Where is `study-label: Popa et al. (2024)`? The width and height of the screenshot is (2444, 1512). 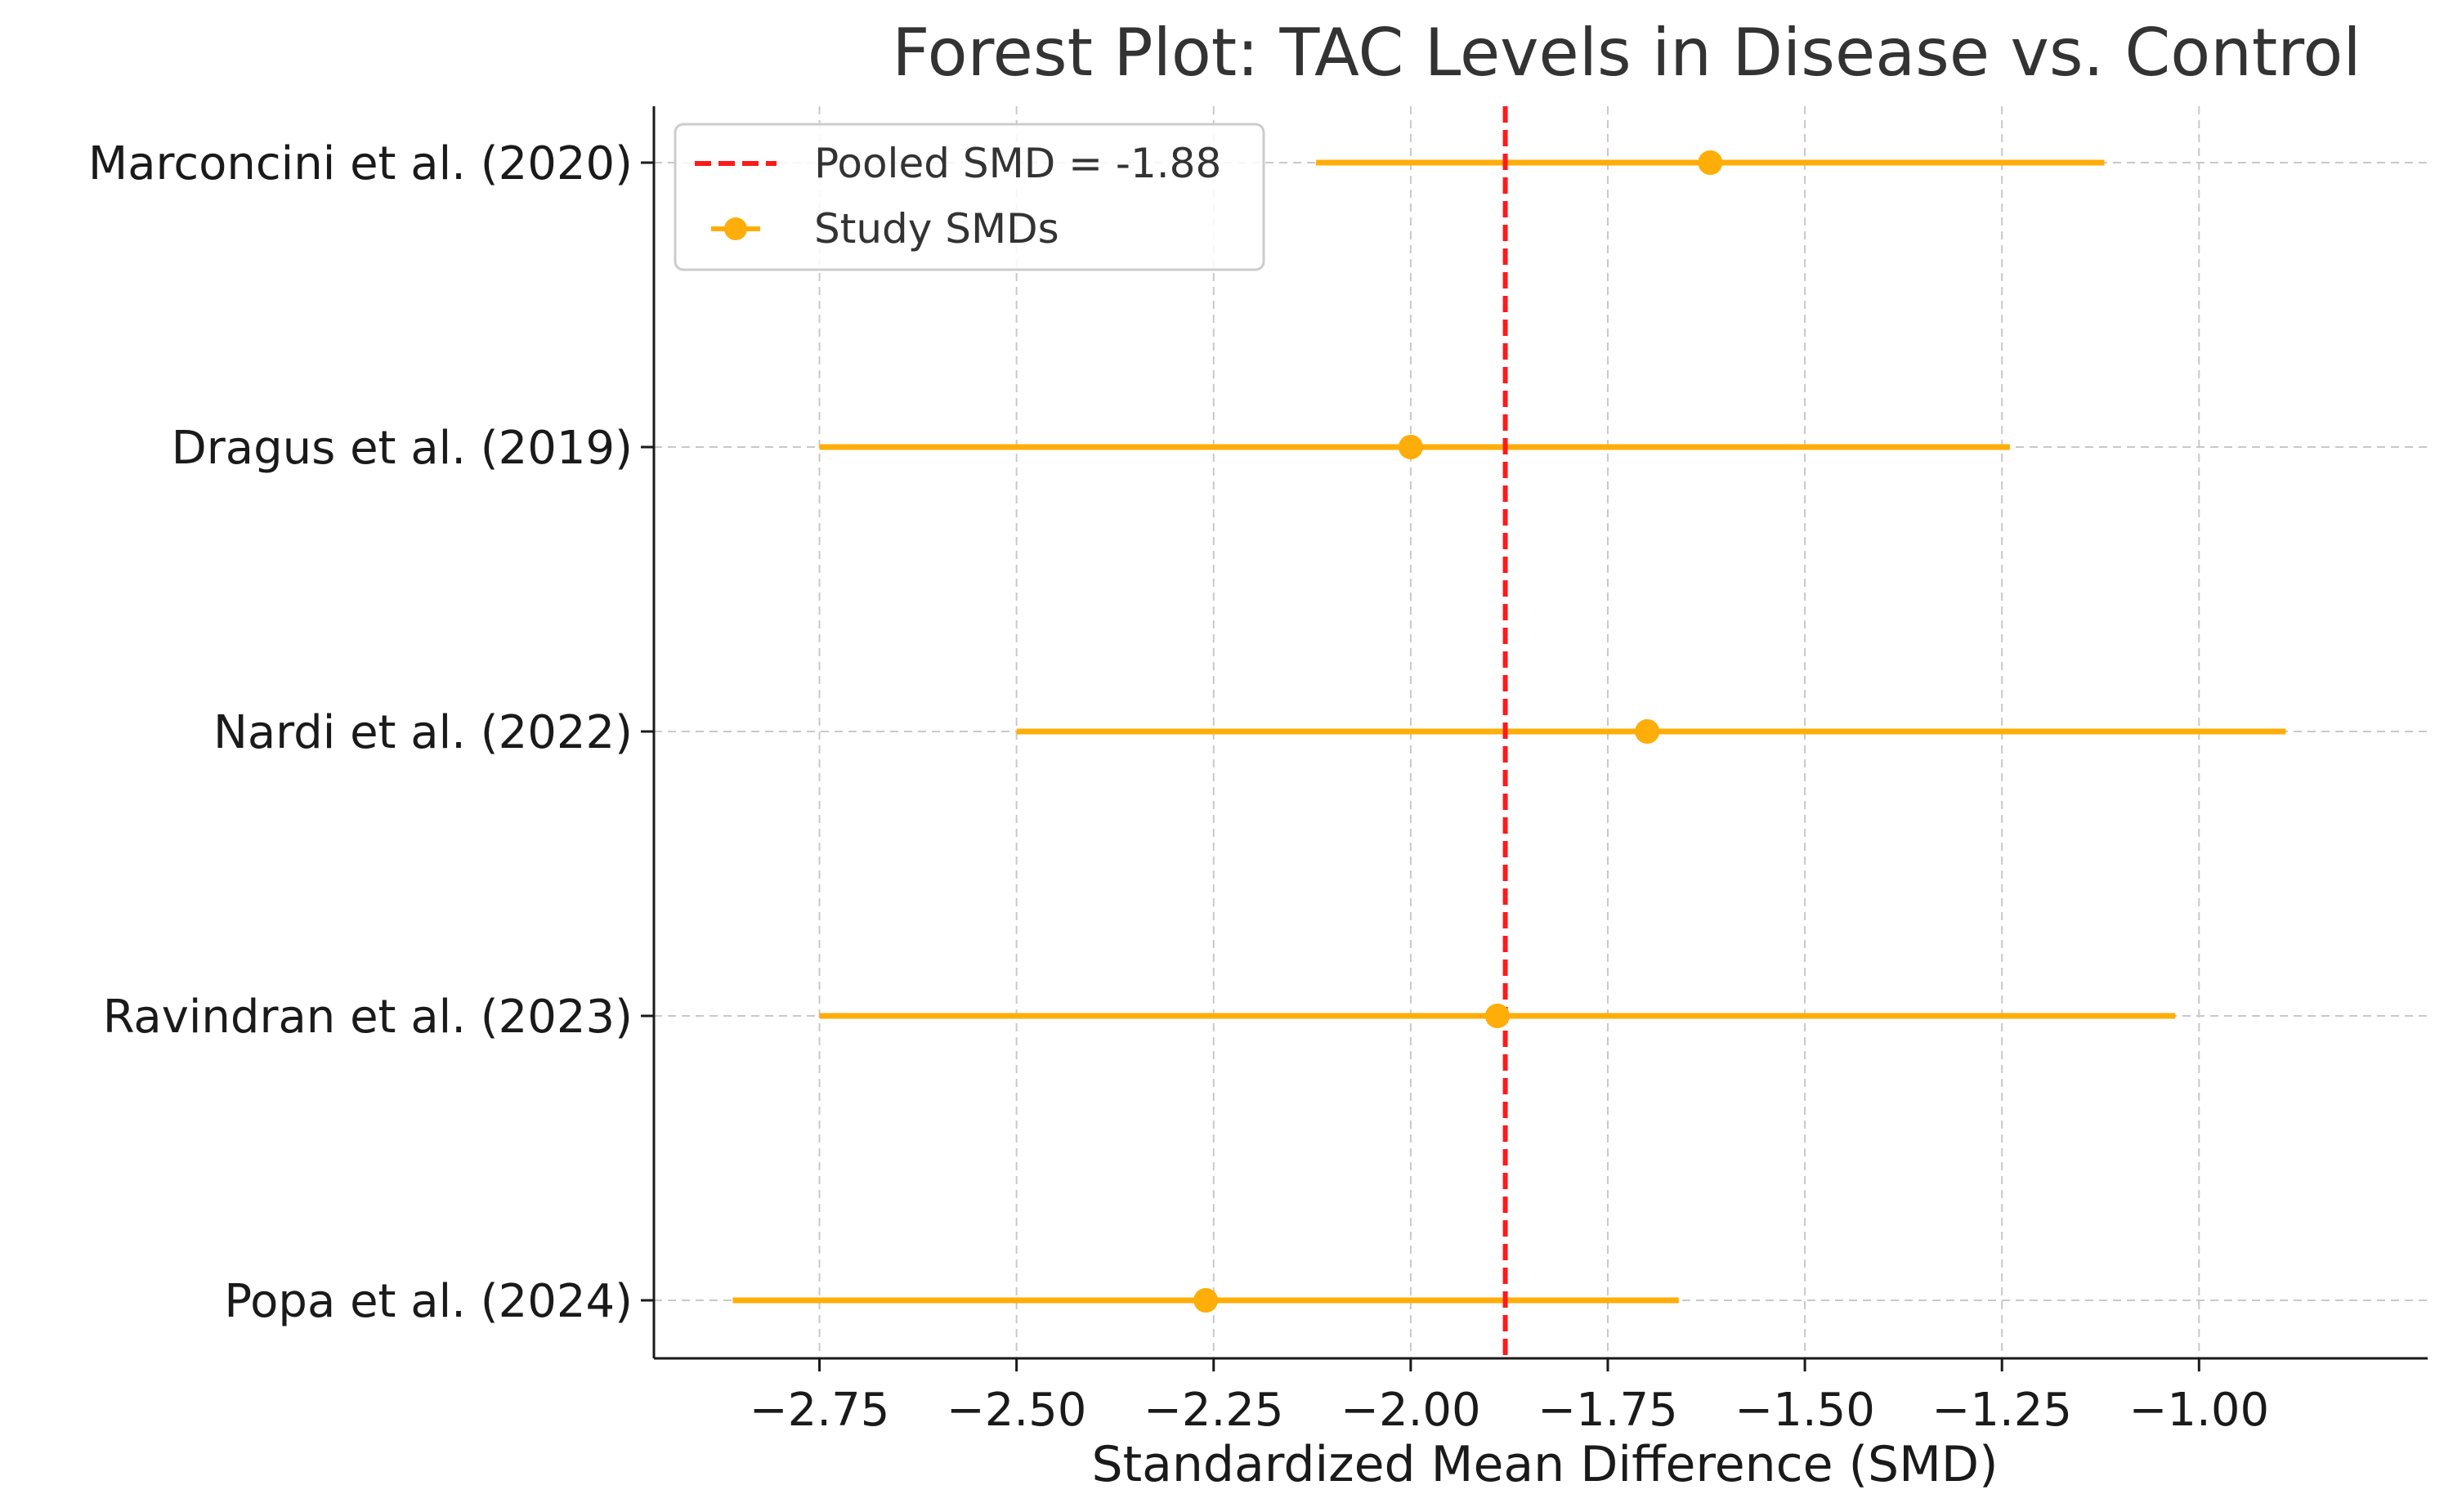
study-label: Popa et al. (2024) is located at coordinates (429, 1301).